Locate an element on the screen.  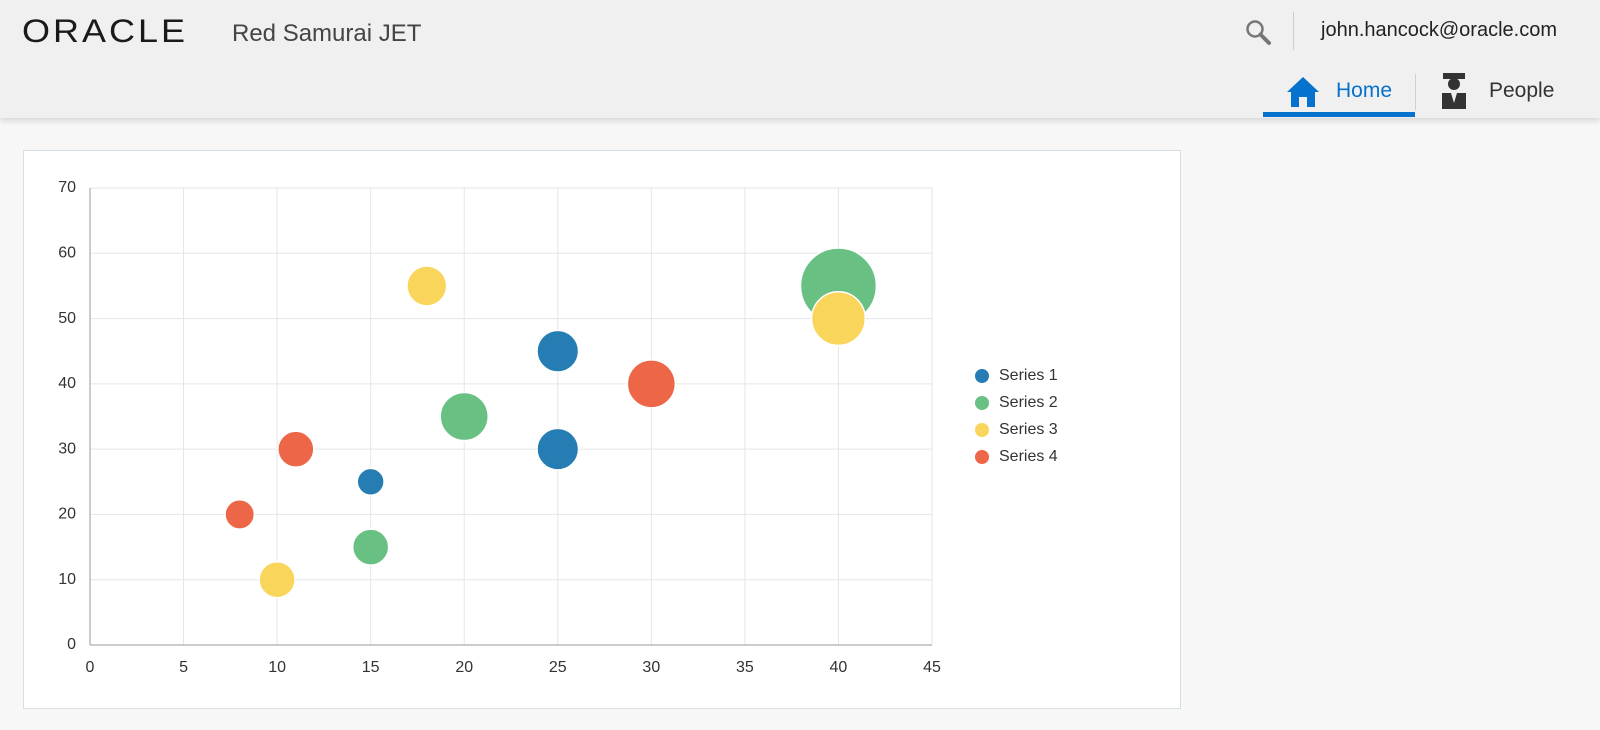
y-tick-label: 10 is located at coordinates (67, 579).